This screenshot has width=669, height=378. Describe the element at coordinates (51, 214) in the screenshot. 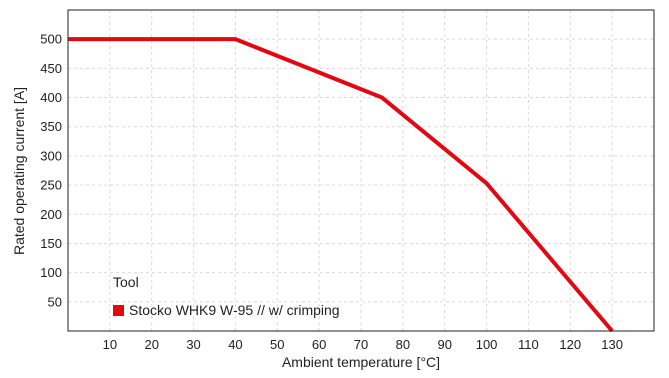

I see `y-tick-label: 200` at that location.